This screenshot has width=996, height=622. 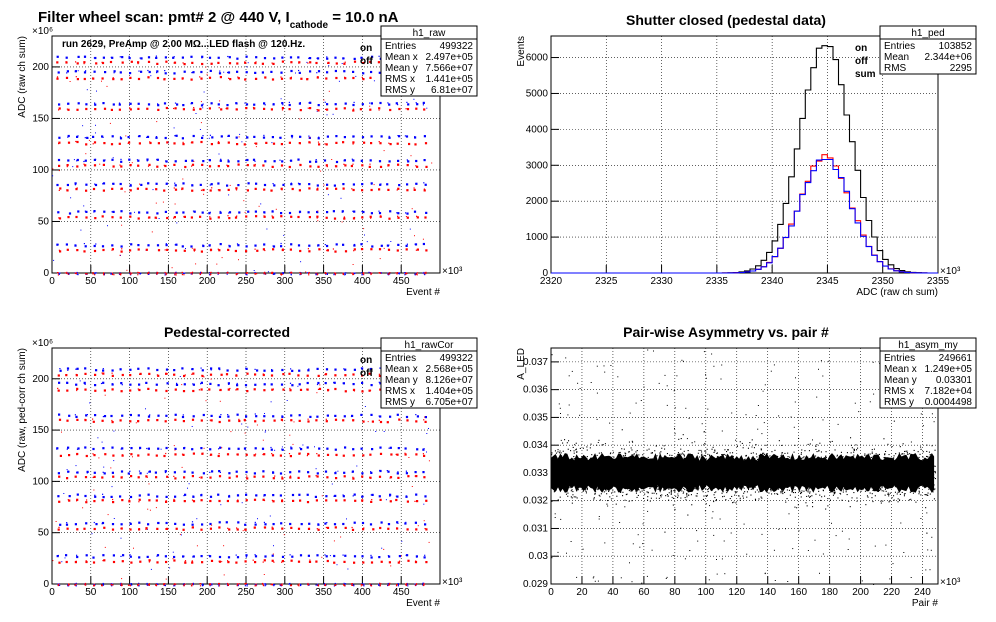 I want to click on legend-off: off, so click(x=861, y=61).